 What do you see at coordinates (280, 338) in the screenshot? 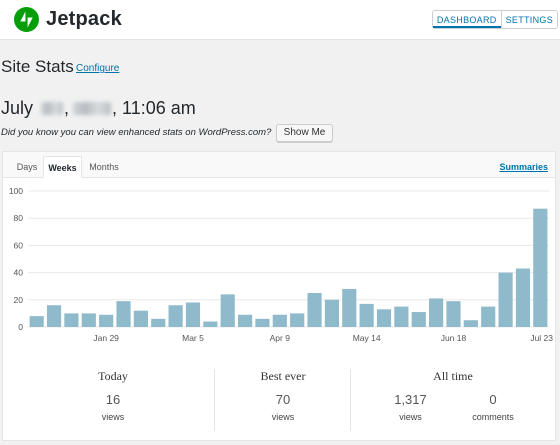
I see `x-tick-label: Apr 9` at bounding box center [280, 338].